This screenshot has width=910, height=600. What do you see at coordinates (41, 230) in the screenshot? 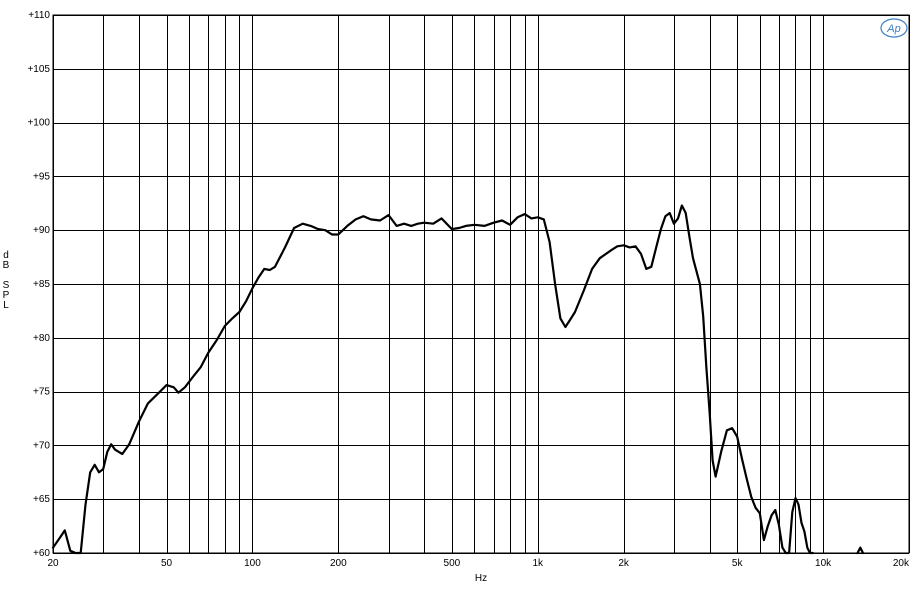
I see `y-tick-label: +90` at bounding box center [41, 230].